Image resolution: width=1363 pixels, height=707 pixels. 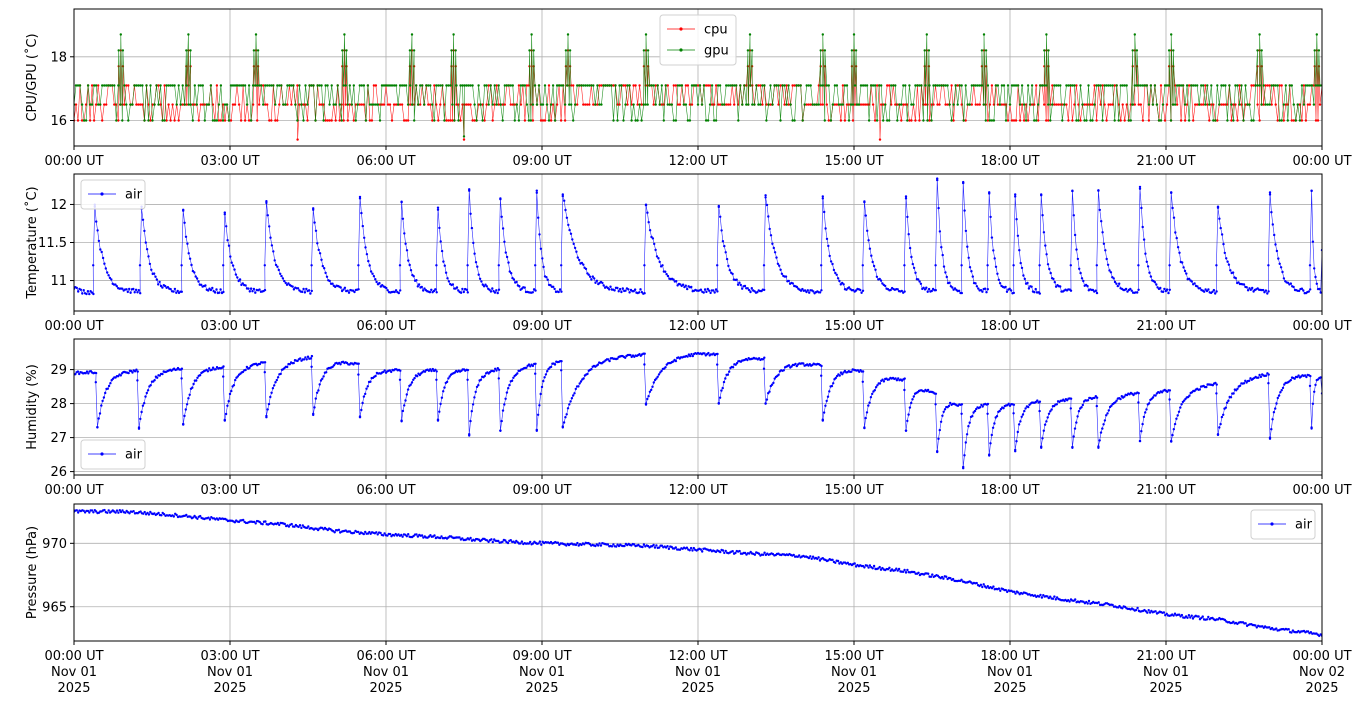 What do you see at coordinates (102, 454) in the screenshot?
I see `legend-marker-air` at bounding box center [102, 454].